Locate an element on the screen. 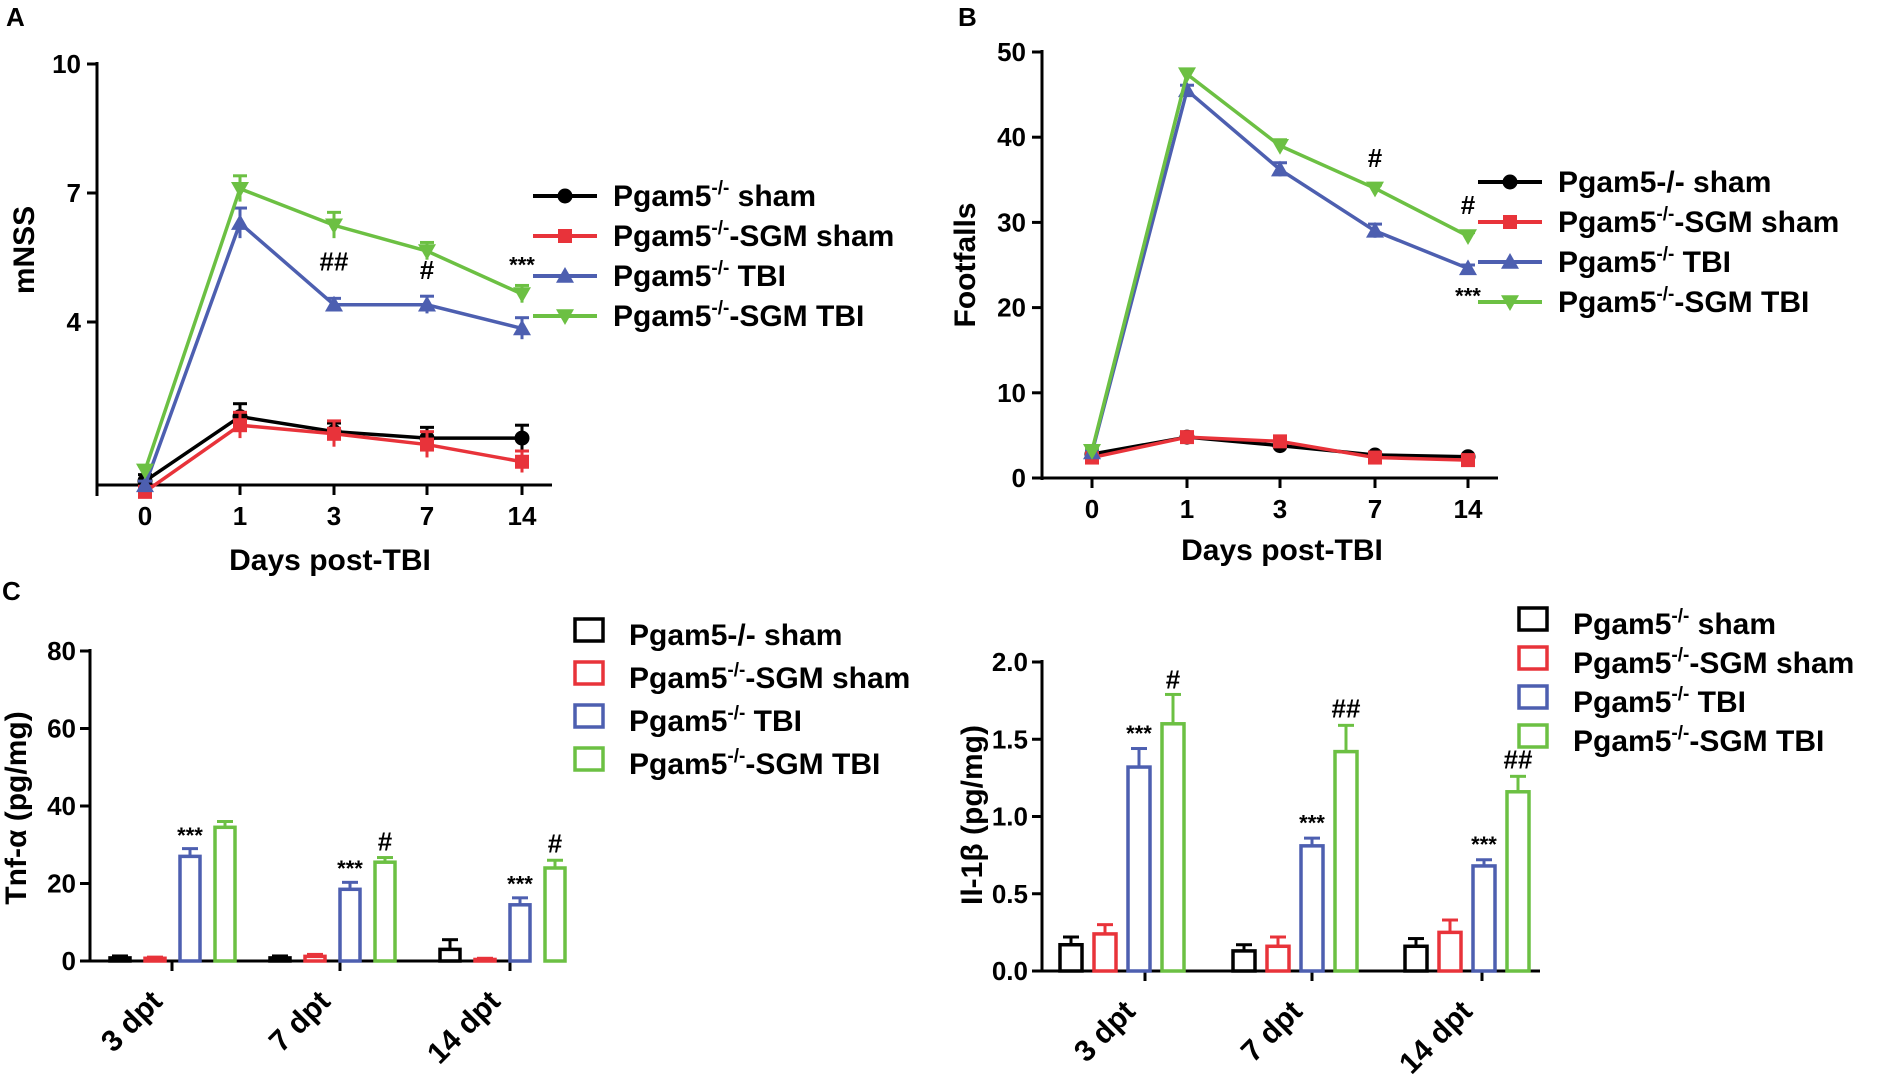  x-tick-label: 3 is located at coordinates (1280, 509).